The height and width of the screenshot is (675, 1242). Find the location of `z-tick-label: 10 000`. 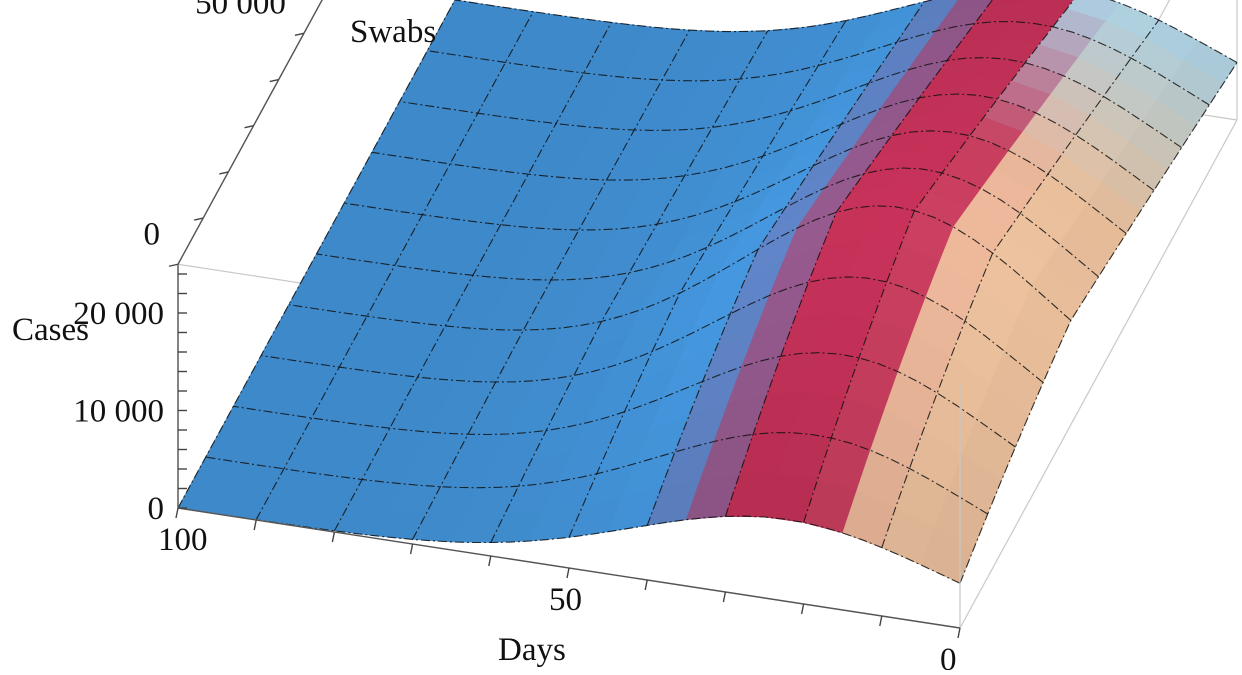

z-tick-label: 10 000 is located at coordinates (118, 412).